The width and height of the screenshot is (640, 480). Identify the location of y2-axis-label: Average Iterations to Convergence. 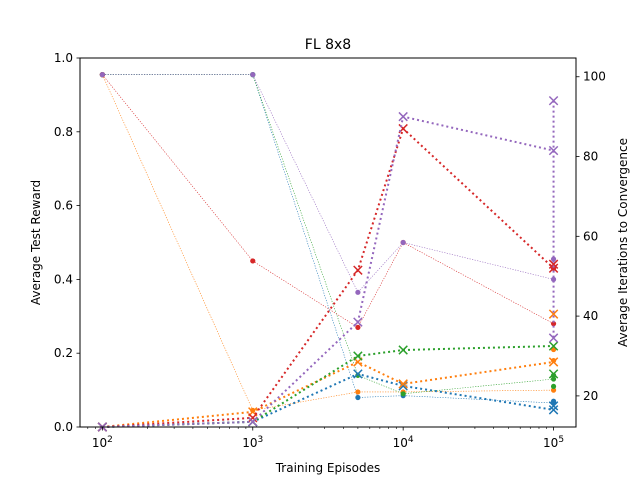
(623, 242).